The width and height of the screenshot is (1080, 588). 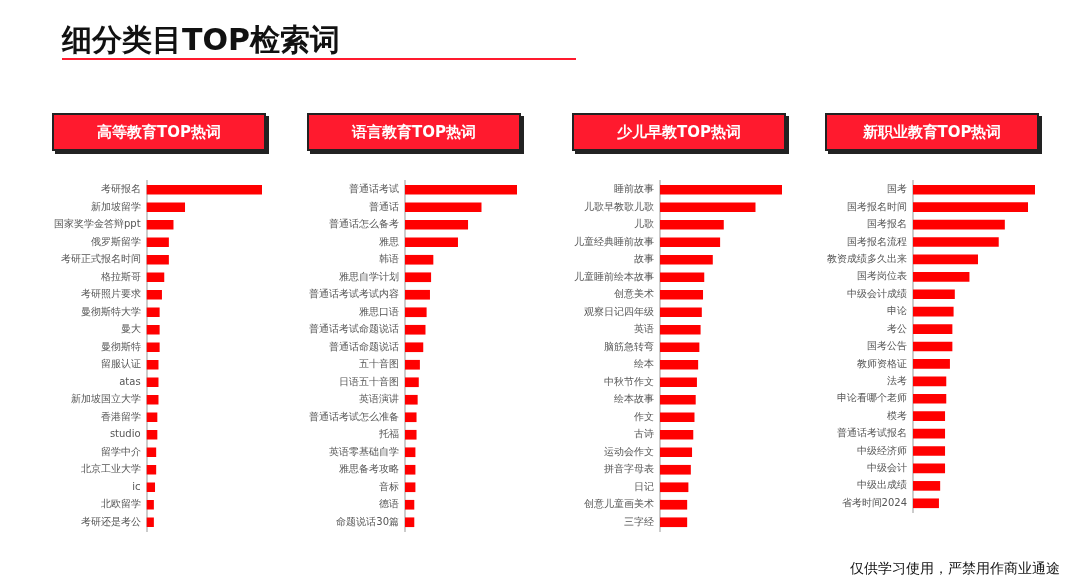 I want to click on y-tick-label: 普通话考试命题说话, so click(x=354, y=329).